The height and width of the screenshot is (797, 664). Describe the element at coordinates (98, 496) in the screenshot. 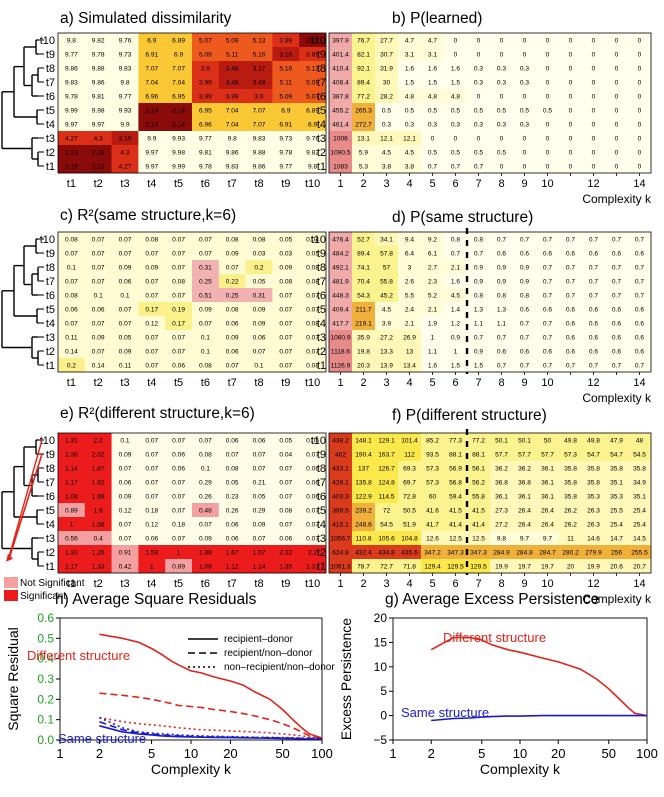

I see `heat-cell-value: 1.88` at that location.